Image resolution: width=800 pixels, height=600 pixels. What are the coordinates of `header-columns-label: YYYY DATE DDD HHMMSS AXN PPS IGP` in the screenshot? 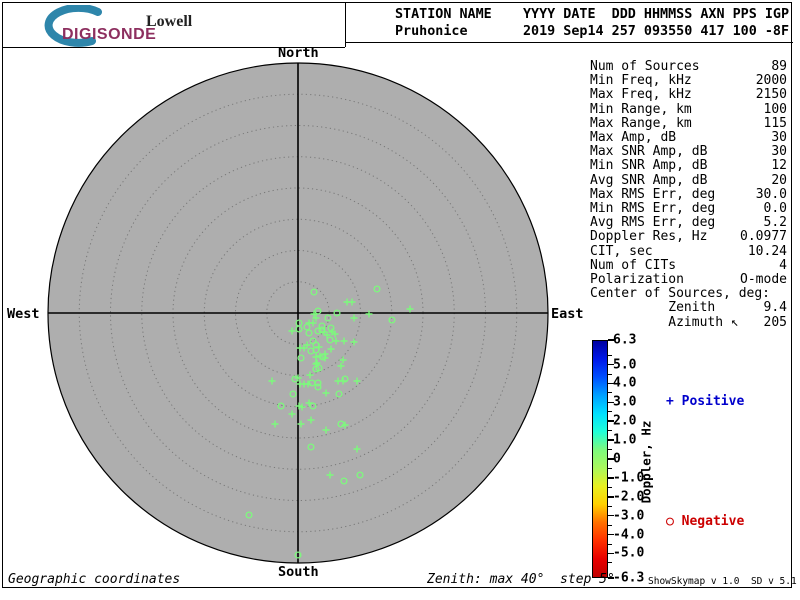 It's located at (656, 14).